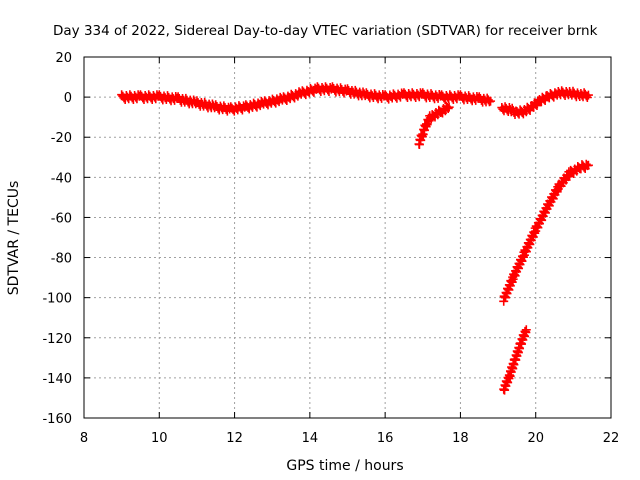 The width and height of the screenshot is (640, 480). I want to click on x-tick-label: 8, so click(84, 438).